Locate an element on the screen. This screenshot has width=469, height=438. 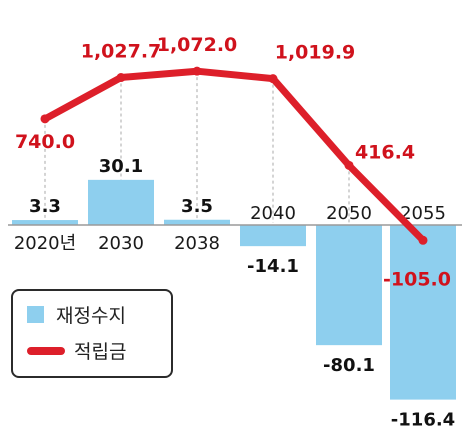
x-tick-label: 2055 is located at coordinates (423, 213).